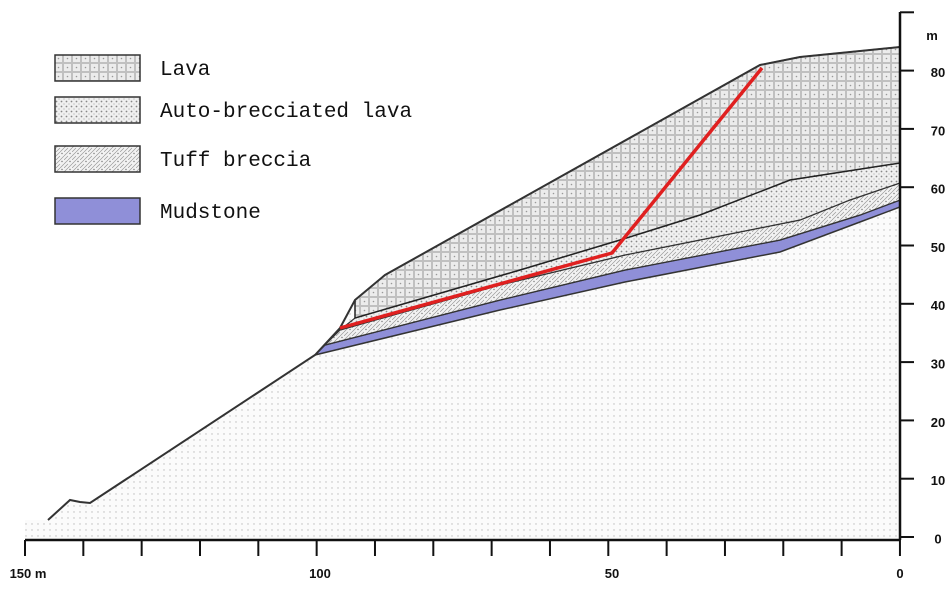 Image resolution: width=951 pixels, height=589 pixels. What do you see at coordinates (938, 247) in the screenshot?
I see `y-label: 50` at bounding box center [938, 247].